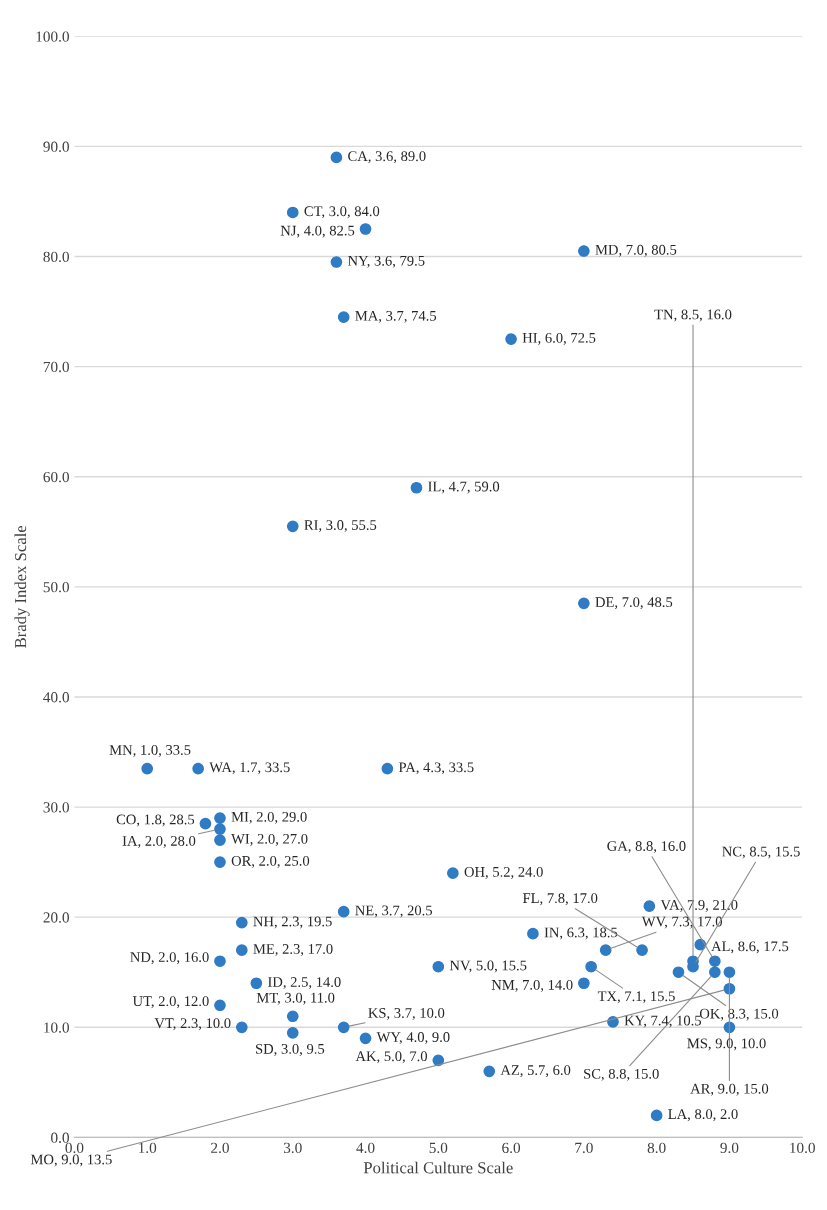 The image size is (827, 1210). What do you see at coordinates (396, 316) in the screenshot?
I see `data-label: MA, 3.7, 74.5` at bounding box center [396, 316].